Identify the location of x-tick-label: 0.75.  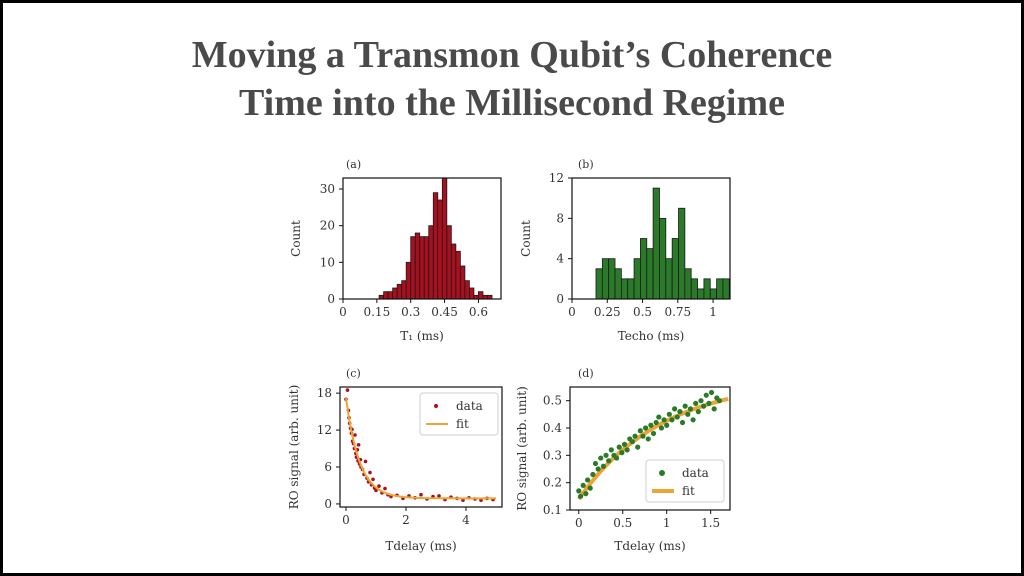
(677, 312).